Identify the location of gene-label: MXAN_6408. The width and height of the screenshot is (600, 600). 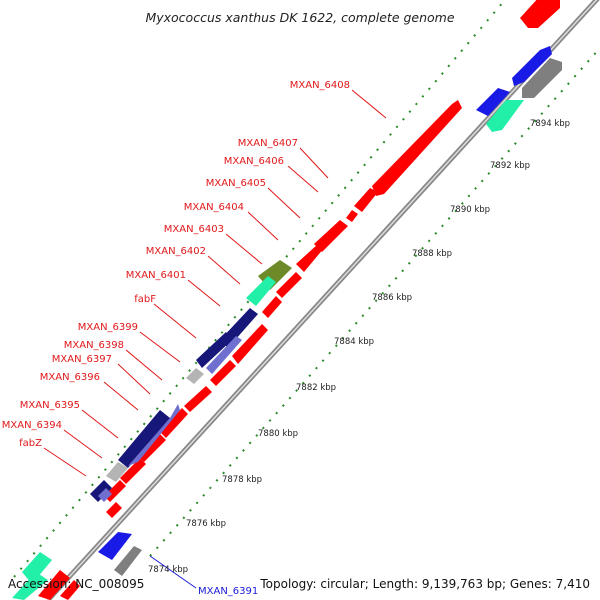
(320, 85).